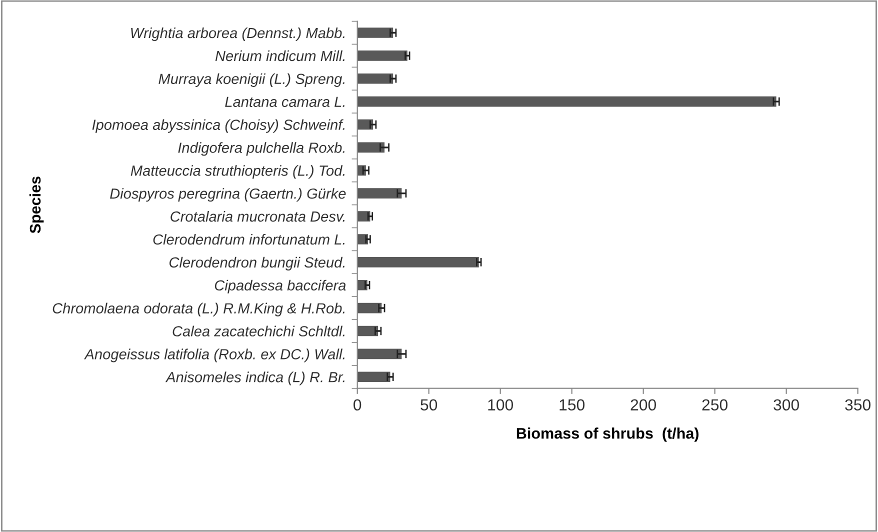 This screenshot has height=532, width=878. I want to click on y-tick-label: Matteuccia struthiopteris (L.) Tod., so click(237, 172).